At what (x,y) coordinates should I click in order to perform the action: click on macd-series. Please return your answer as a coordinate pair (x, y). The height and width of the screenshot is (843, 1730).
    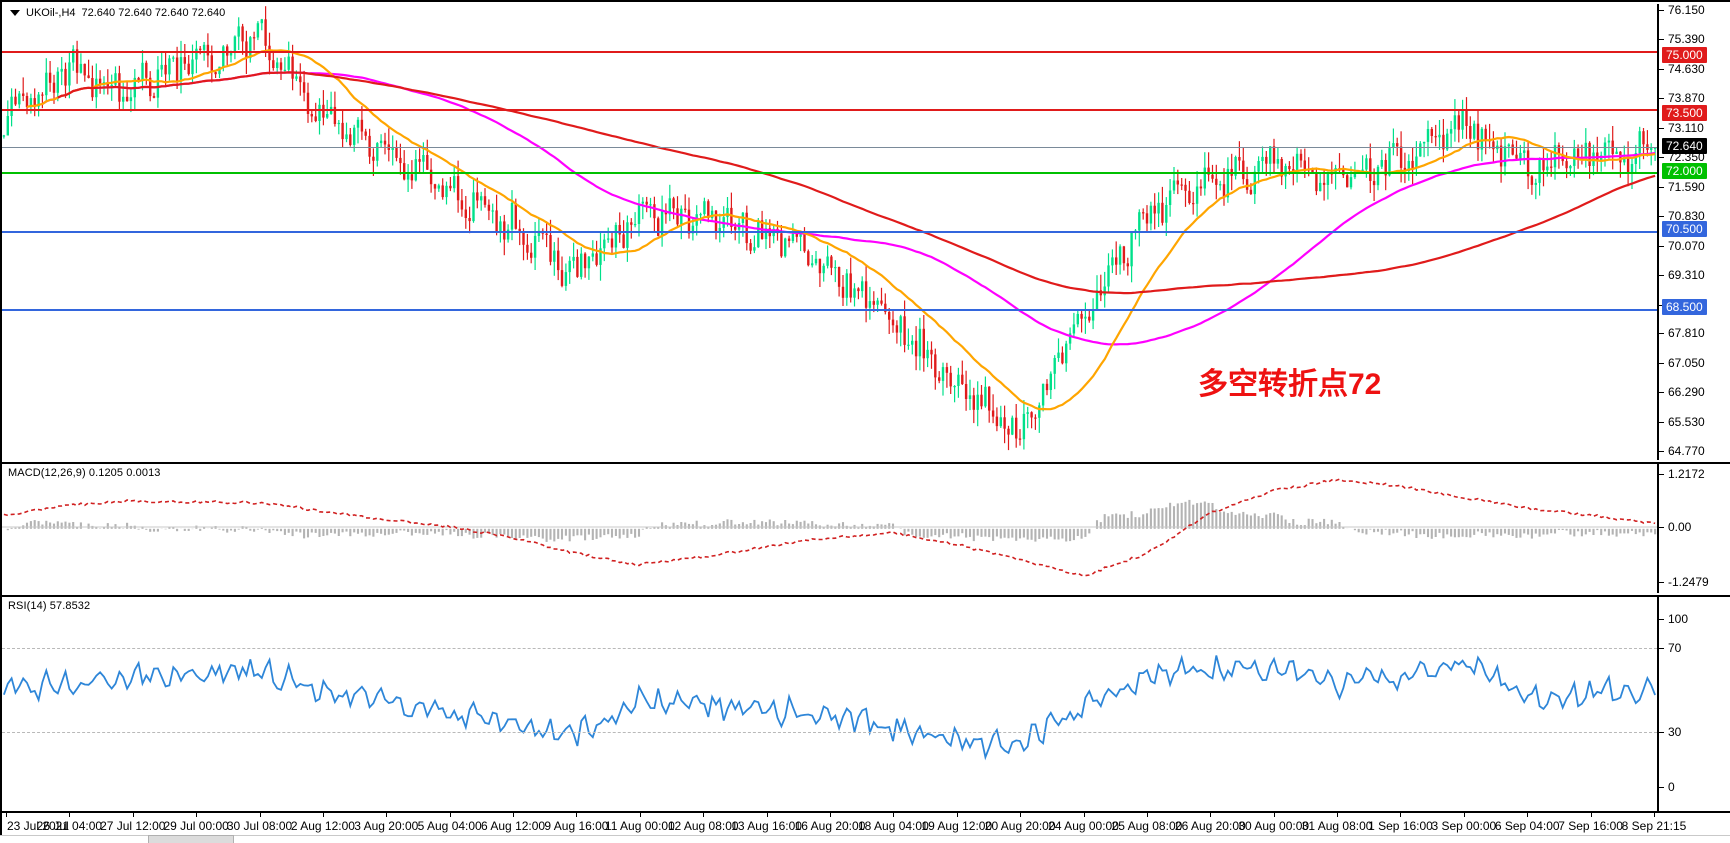
    Looking at the image, I should click on (829, 527).